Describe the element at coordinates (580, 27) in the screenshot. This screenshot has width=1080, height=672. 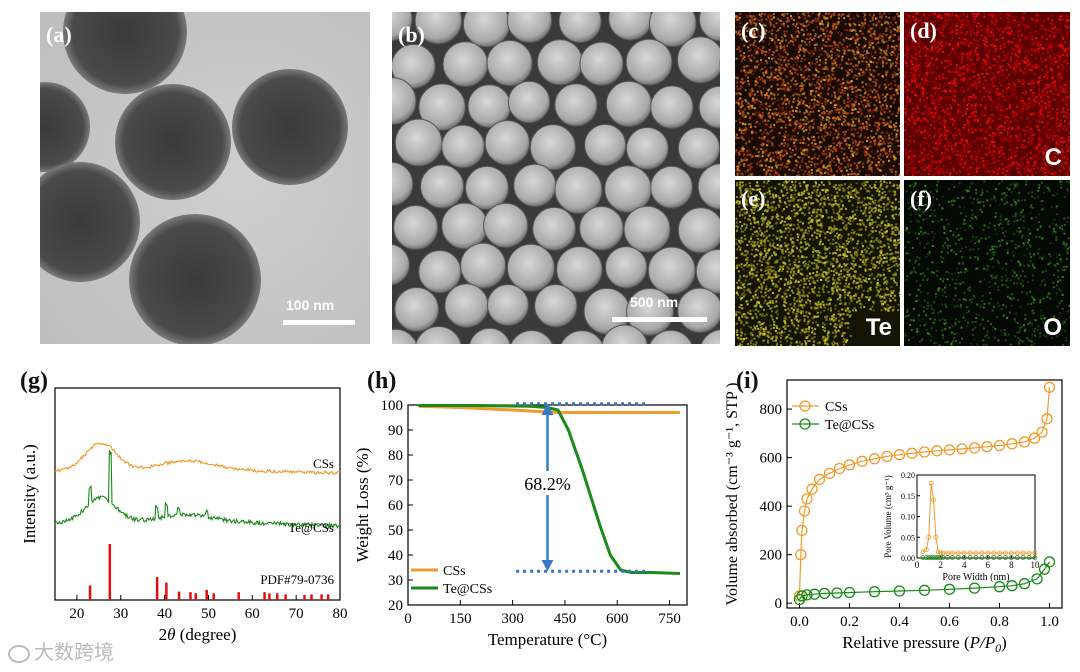
I see `sem-sphere` at that location.